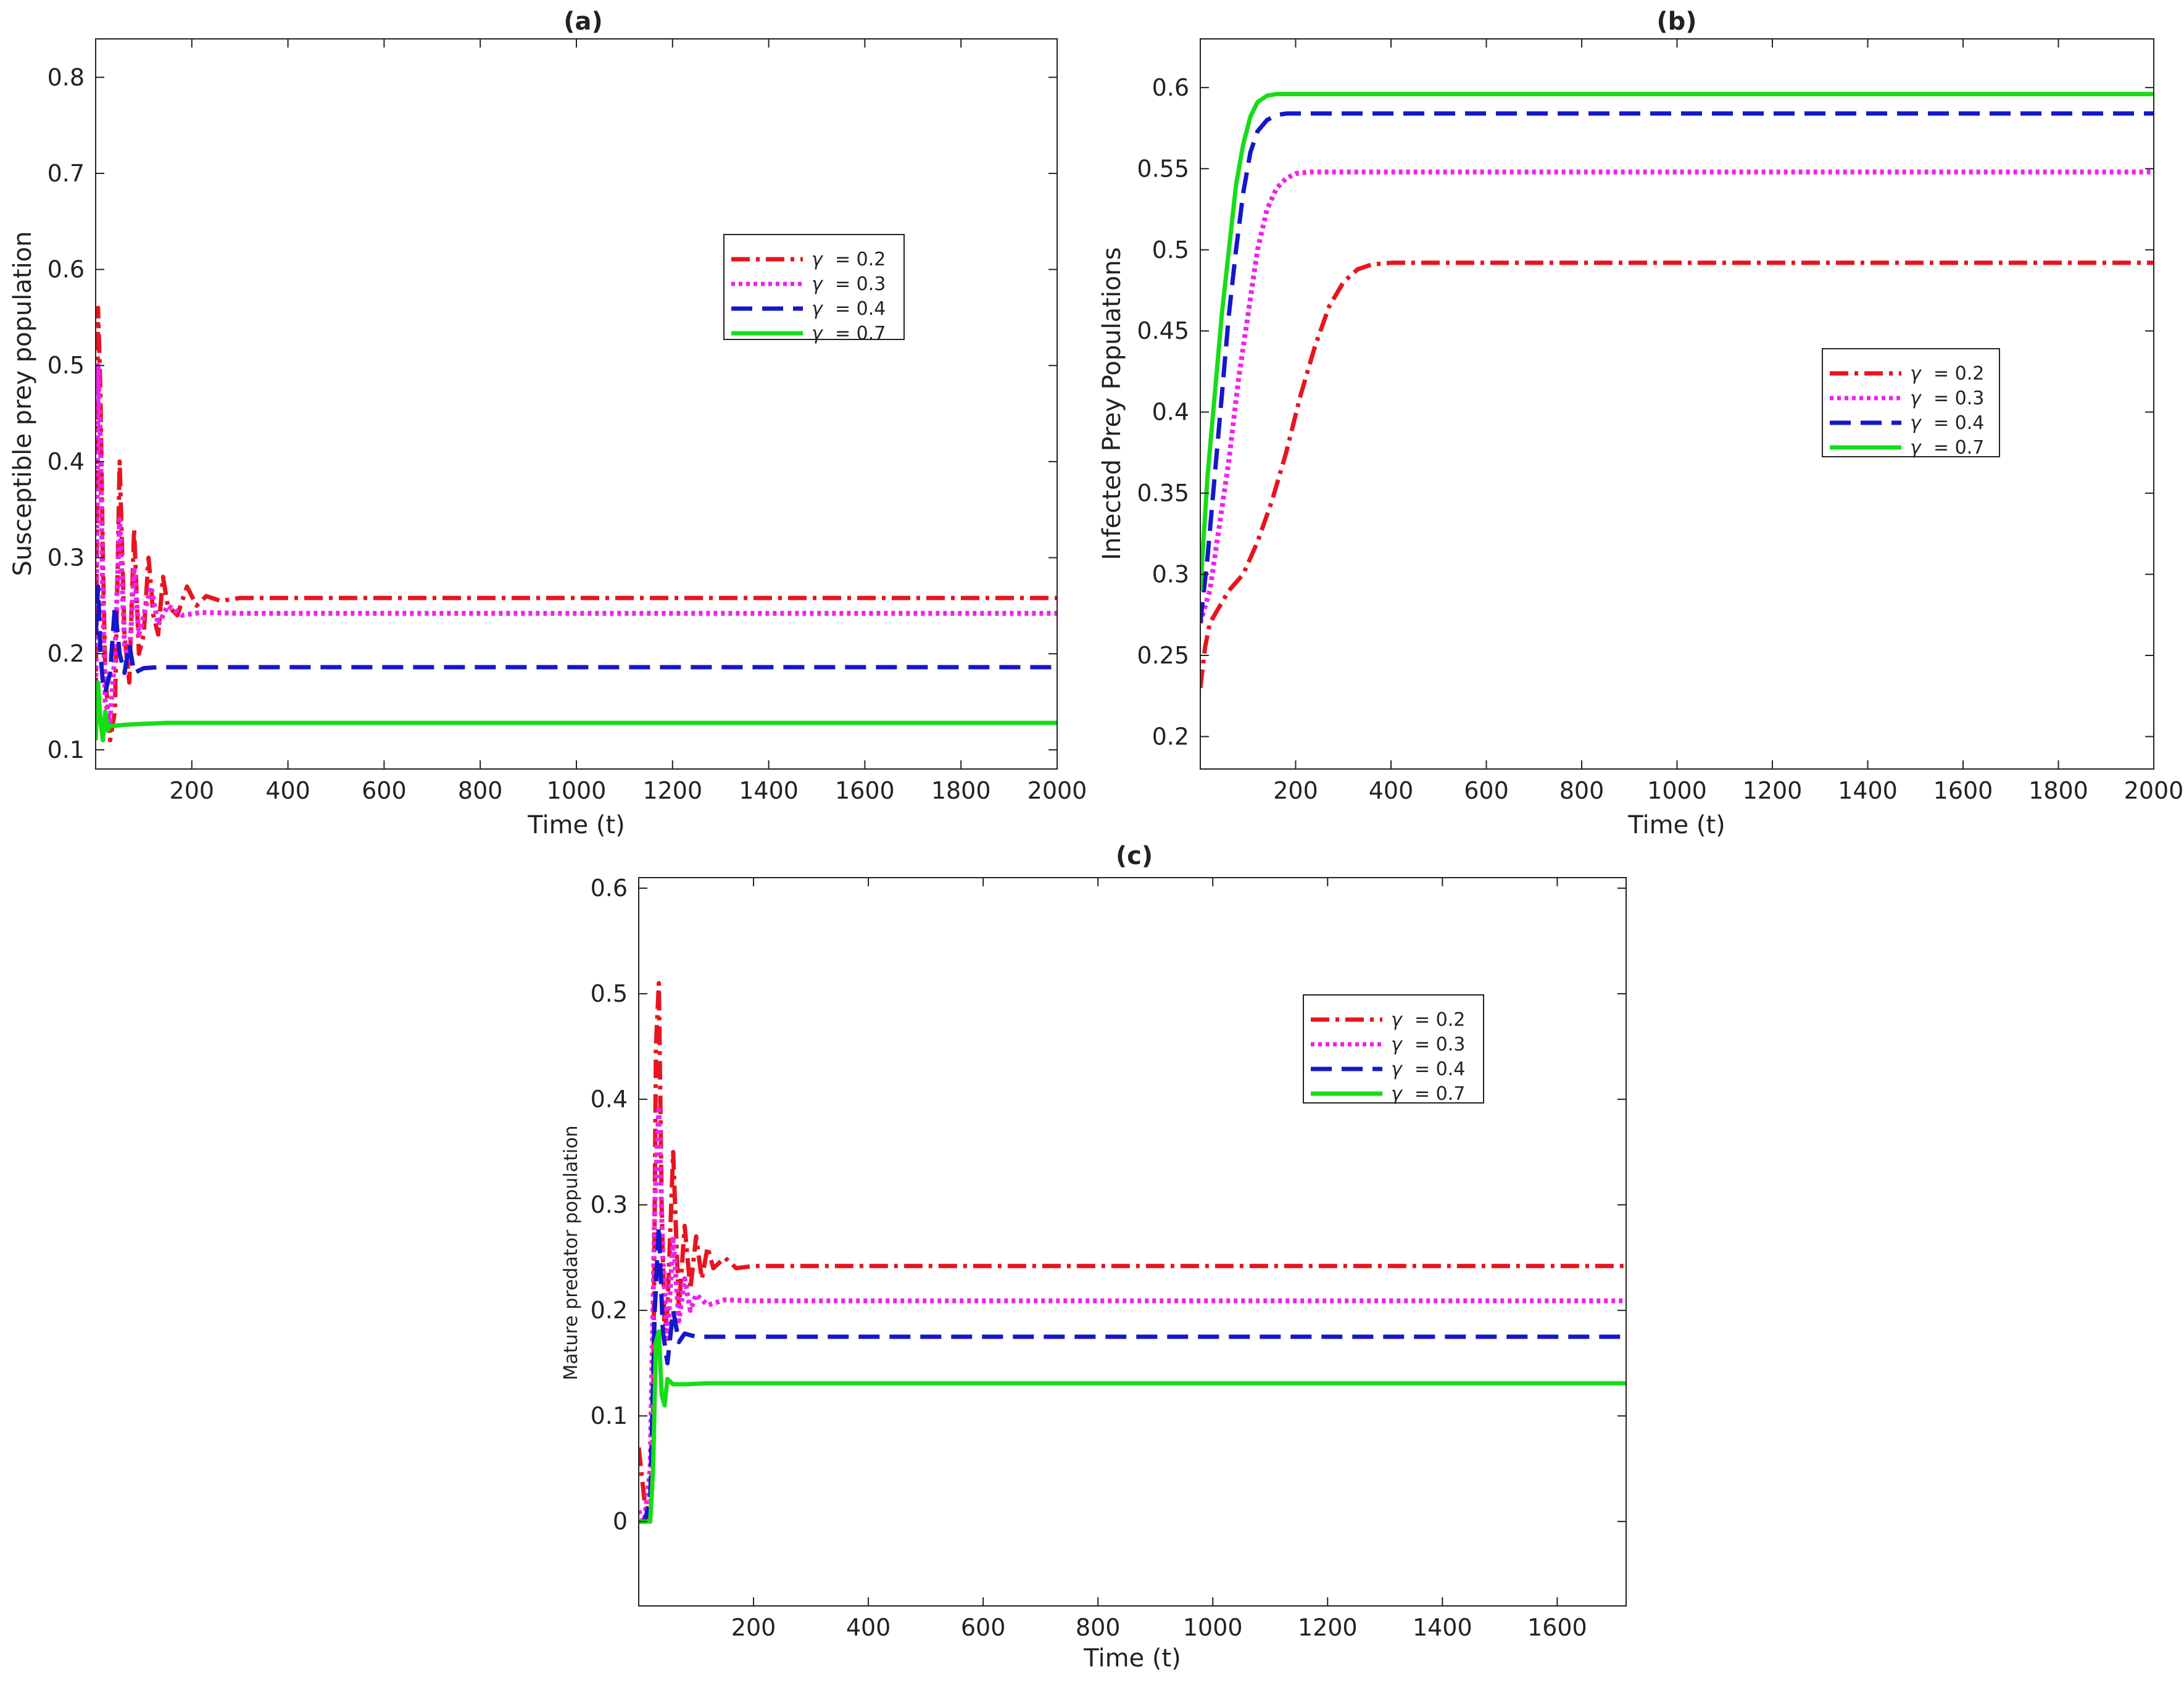 Image resolution: width=2184 pixels, height=1688 pixels. Describe the element at coordinates (1112, 404) in the screenshot. I see `panel-b-ylabel: Infected Prey Populations` at that location.